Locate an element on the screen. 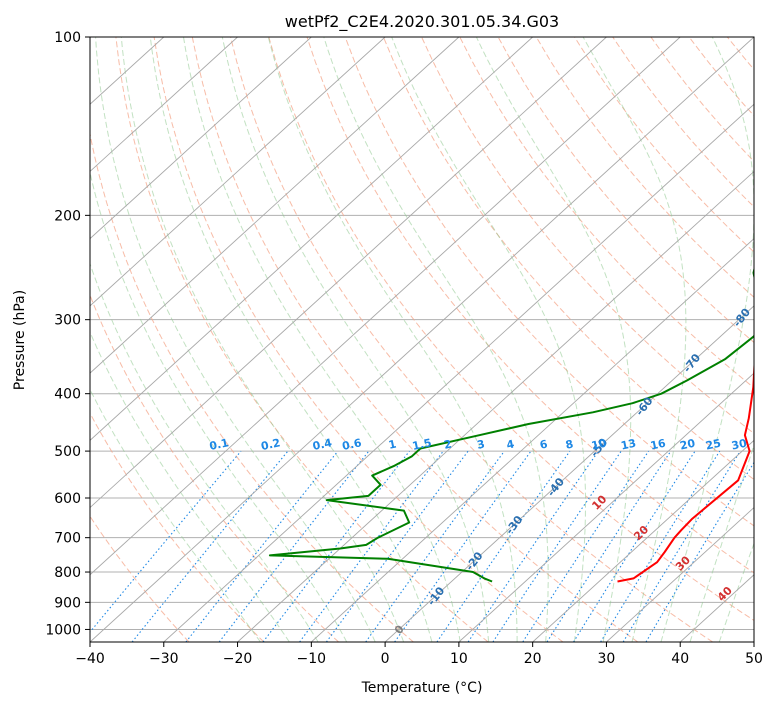  y-tick-label: 700 is located at coordinates (67, 539).